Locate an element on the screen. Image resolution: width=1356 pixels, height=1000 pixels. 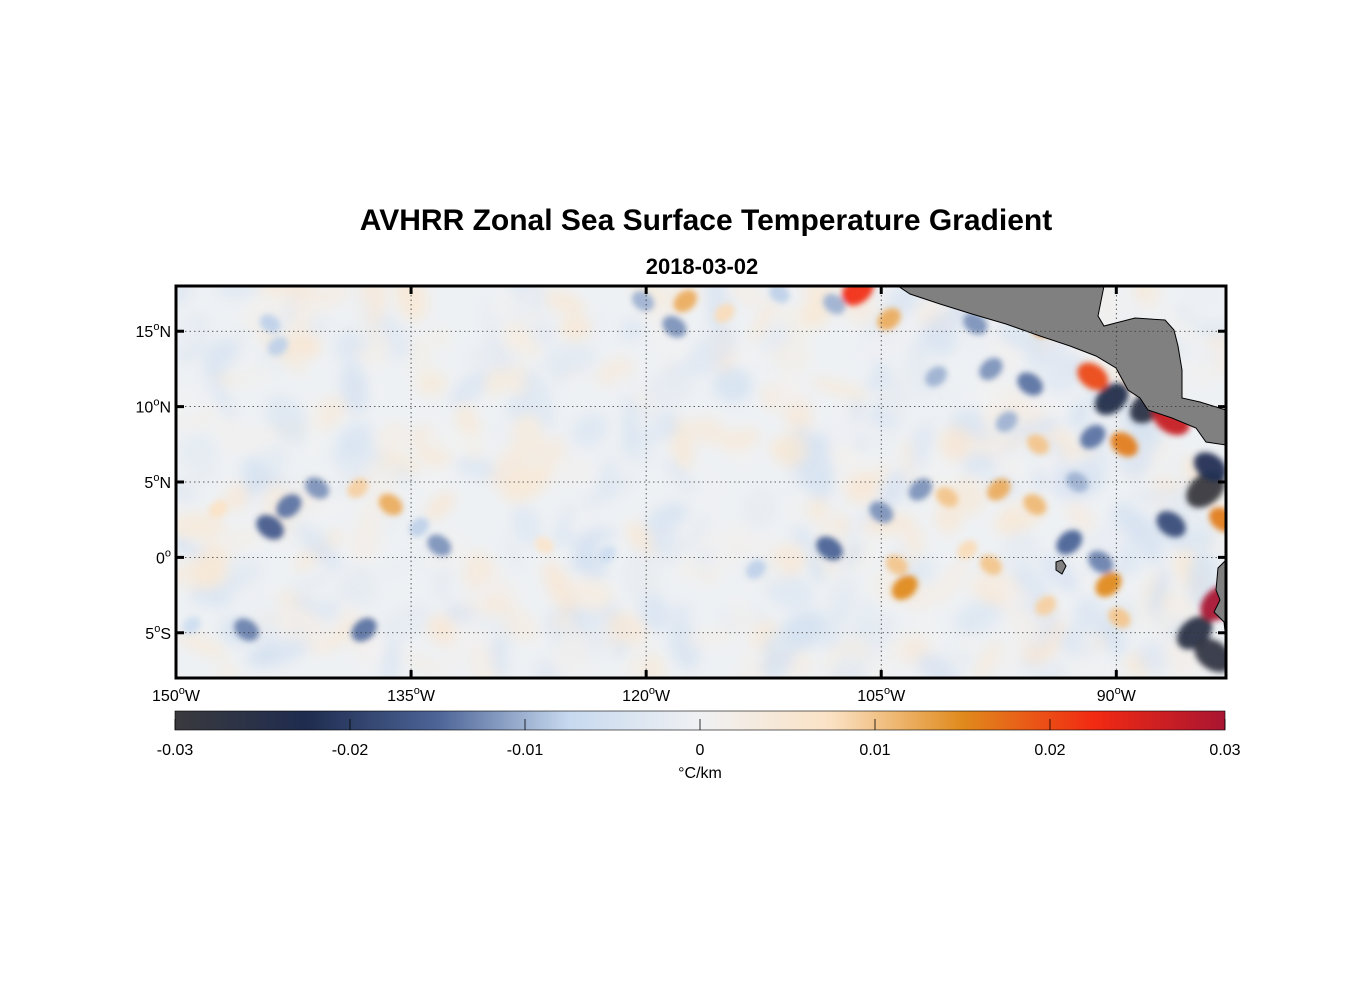
colorbar-tick-label: 0.01 is located at coordinates (874, 750).